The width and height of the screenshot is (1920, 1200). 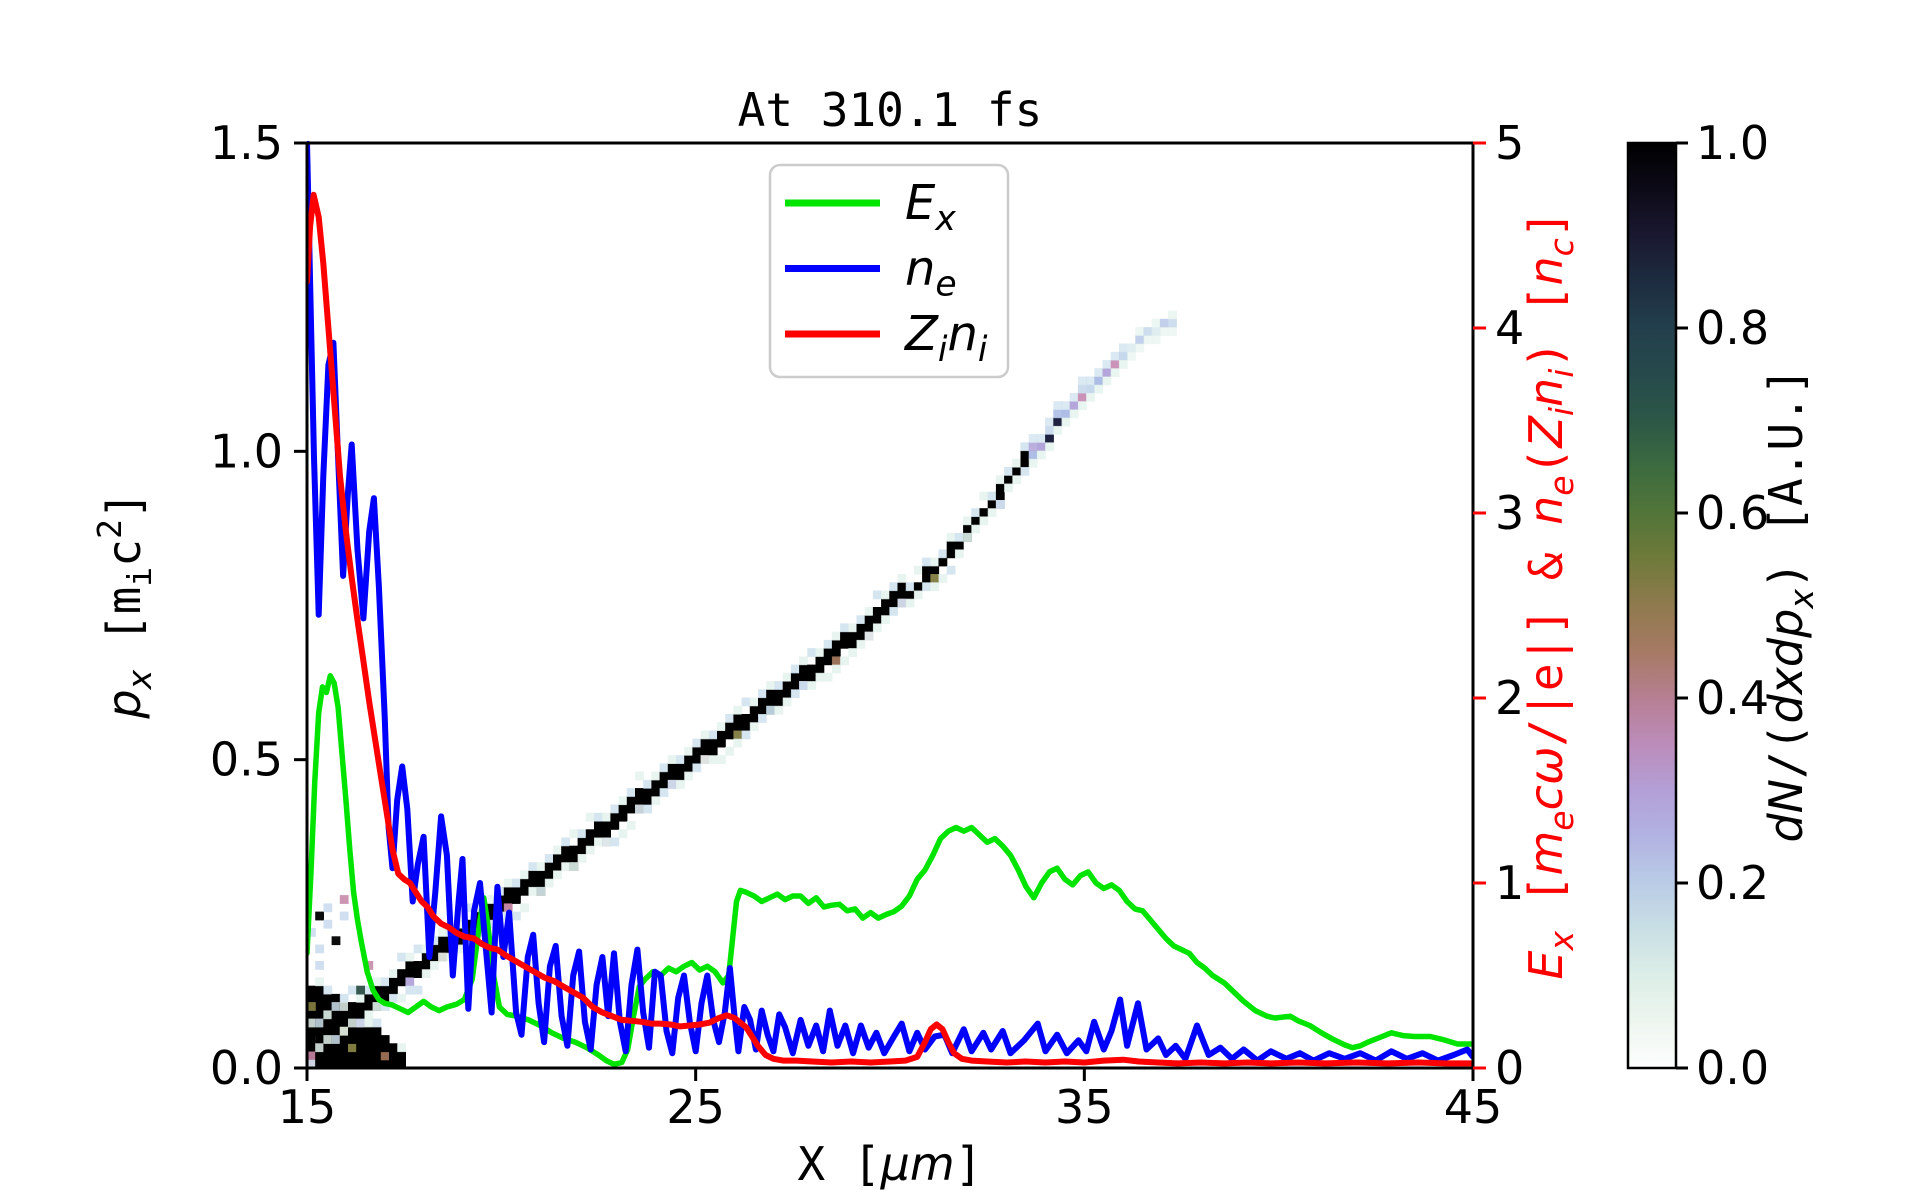 I want to click on x-tick-label: 15, so click(x=307, y=1107).